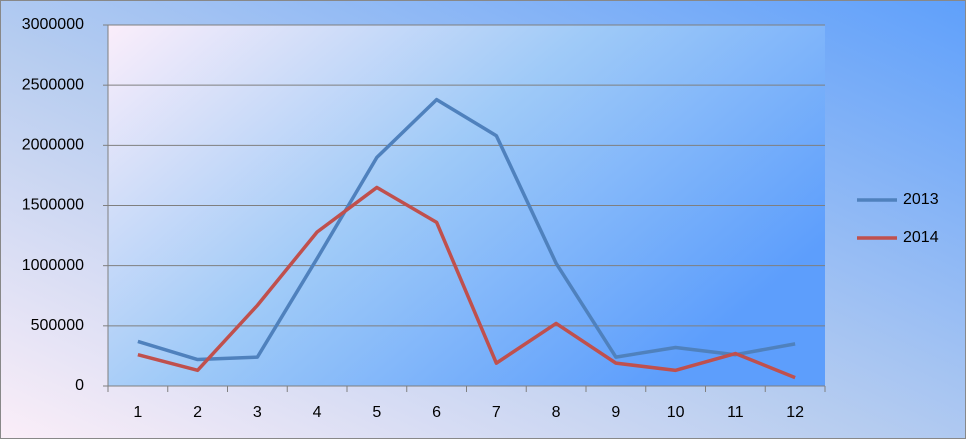  What do you see at coordinates (795, 412) in the screenshot?
I see `x-tick-label: 12` at bounding box center [795, 412].